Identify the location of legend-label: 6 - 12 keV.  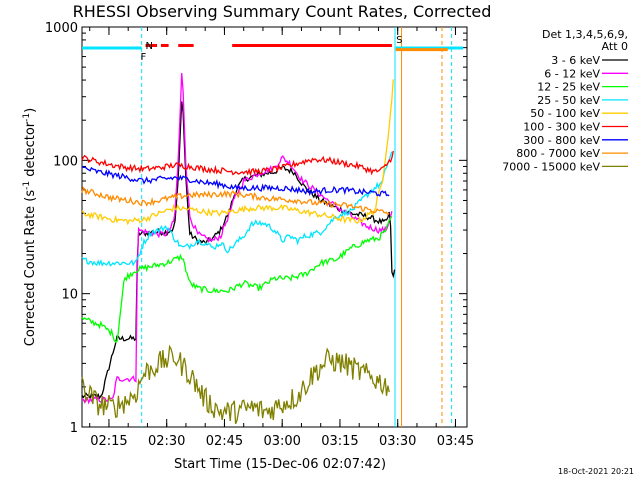
(572, 73).